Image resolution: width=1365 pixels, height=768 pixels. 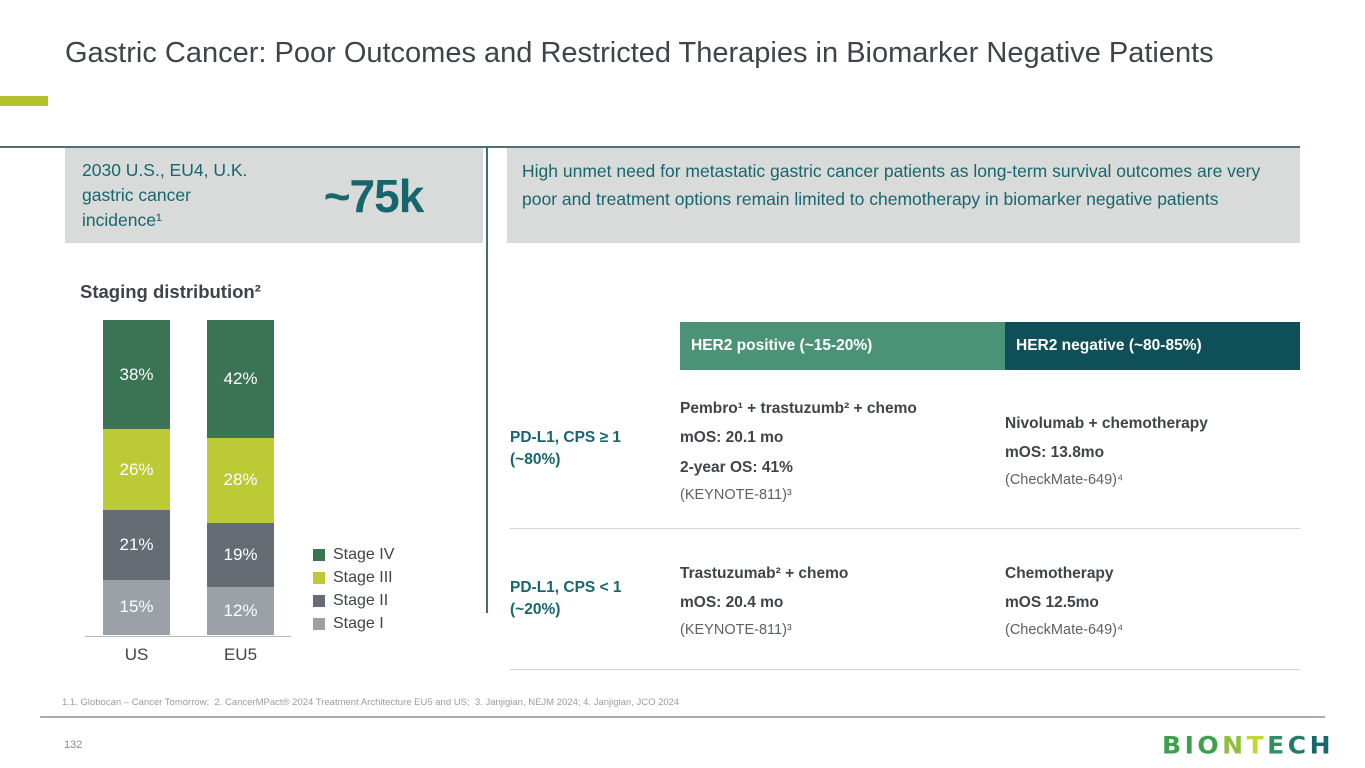 I want to click on logo-letter: E, so click(x=1277, y=745).